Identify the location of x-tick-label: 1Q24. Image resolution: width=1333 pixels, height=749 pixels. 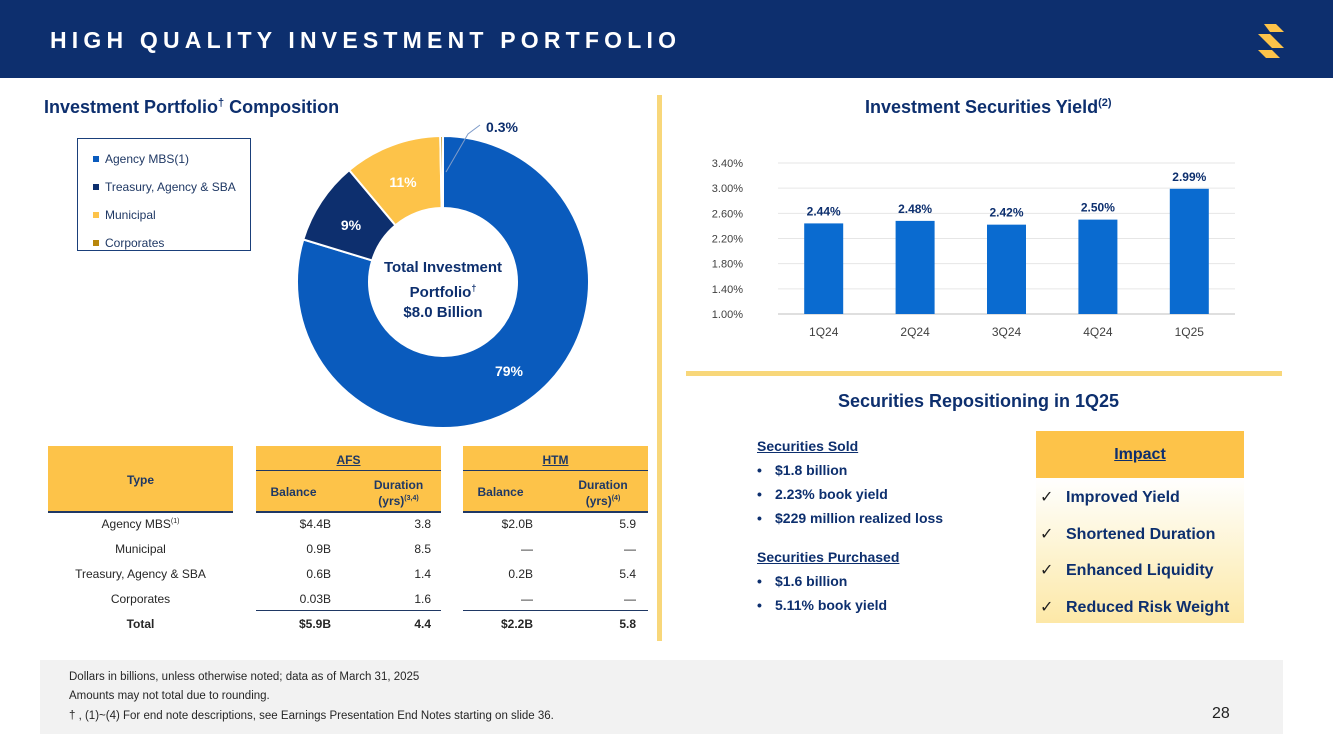
(824, 332).